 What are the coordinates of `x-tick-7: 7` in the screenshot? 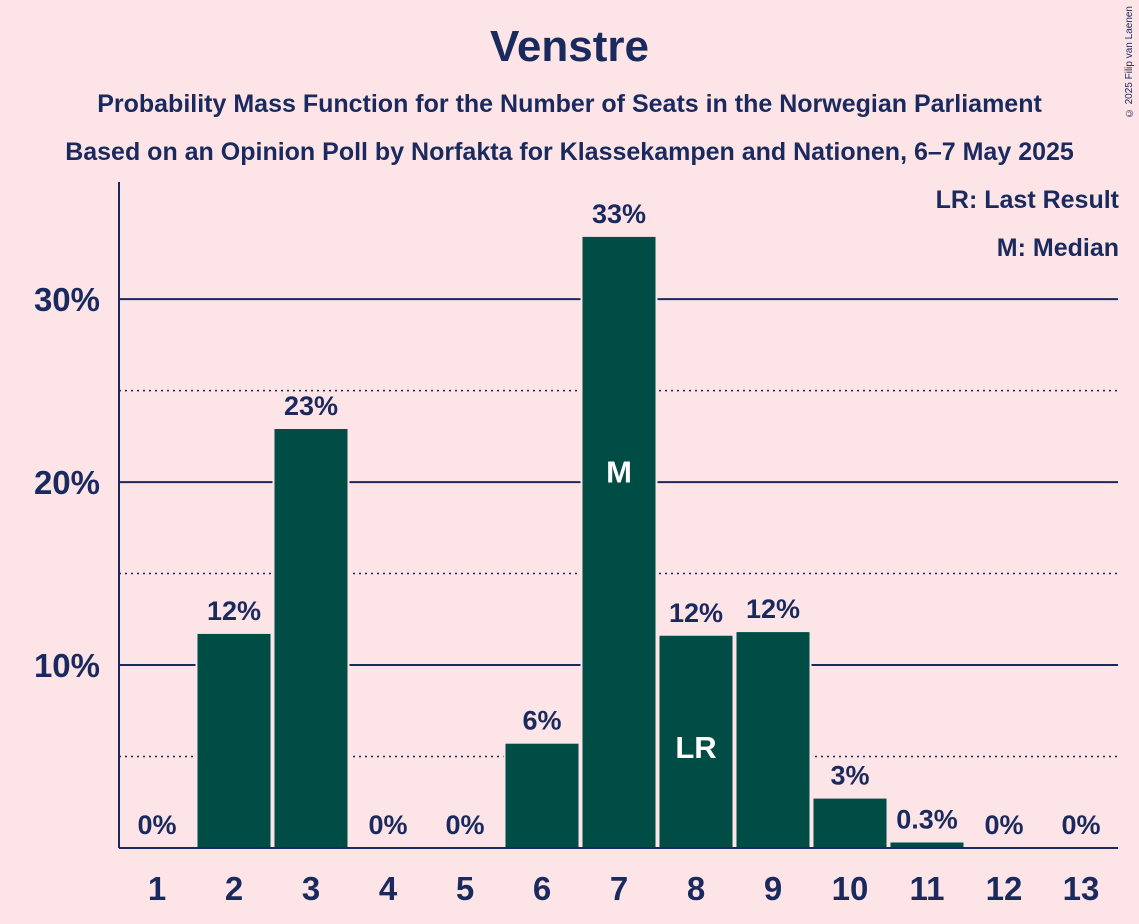 It's located at (619, 888).